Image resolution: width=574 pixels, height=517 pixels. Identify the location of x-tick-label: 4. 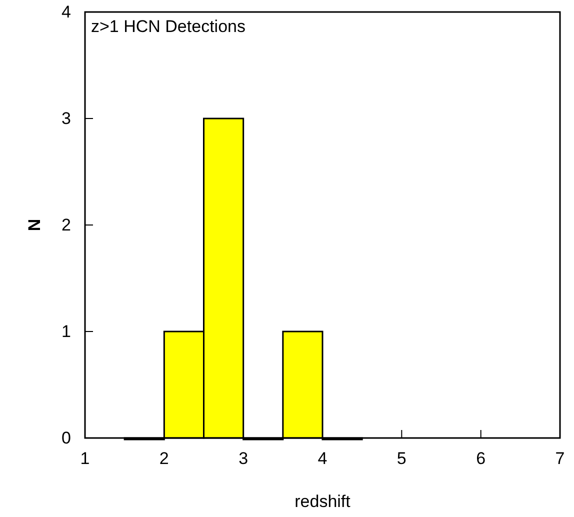
(323, 458).